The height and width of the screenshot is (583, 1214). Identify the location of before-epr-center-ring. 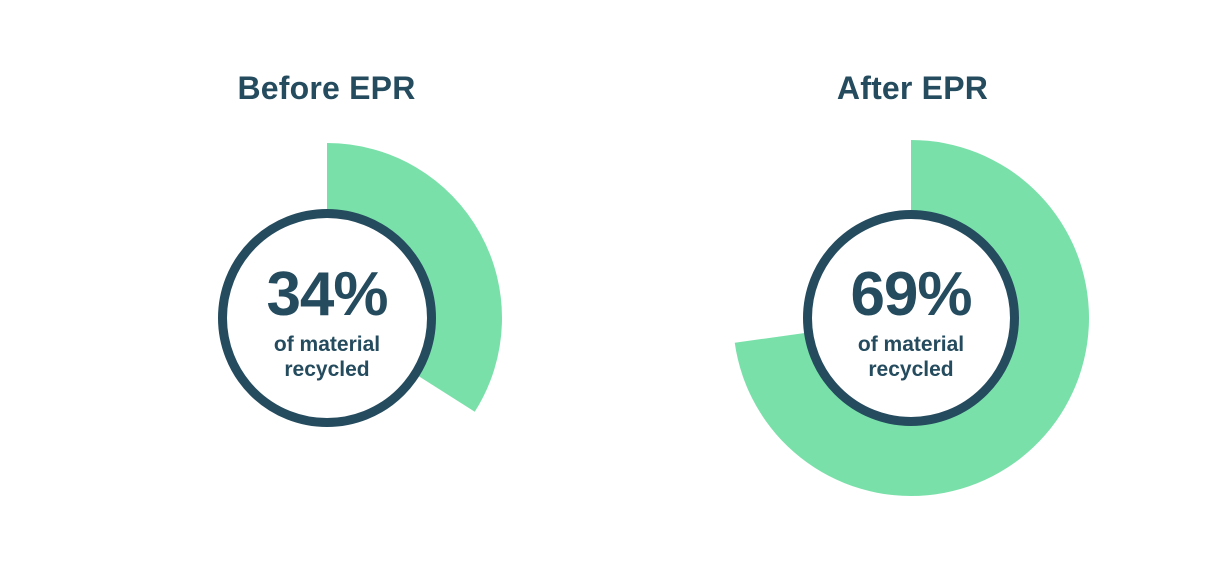
(327, 318).